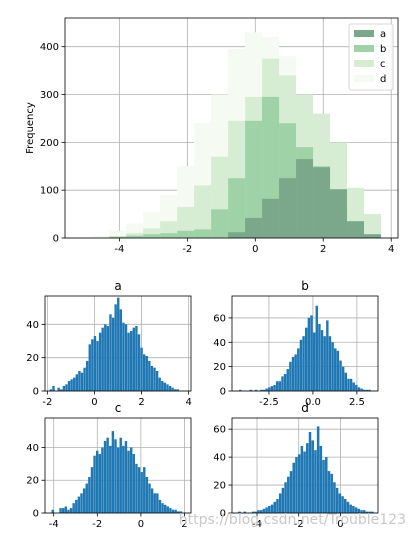  I want to click on x-tick-label: 2, so click(184, 524).